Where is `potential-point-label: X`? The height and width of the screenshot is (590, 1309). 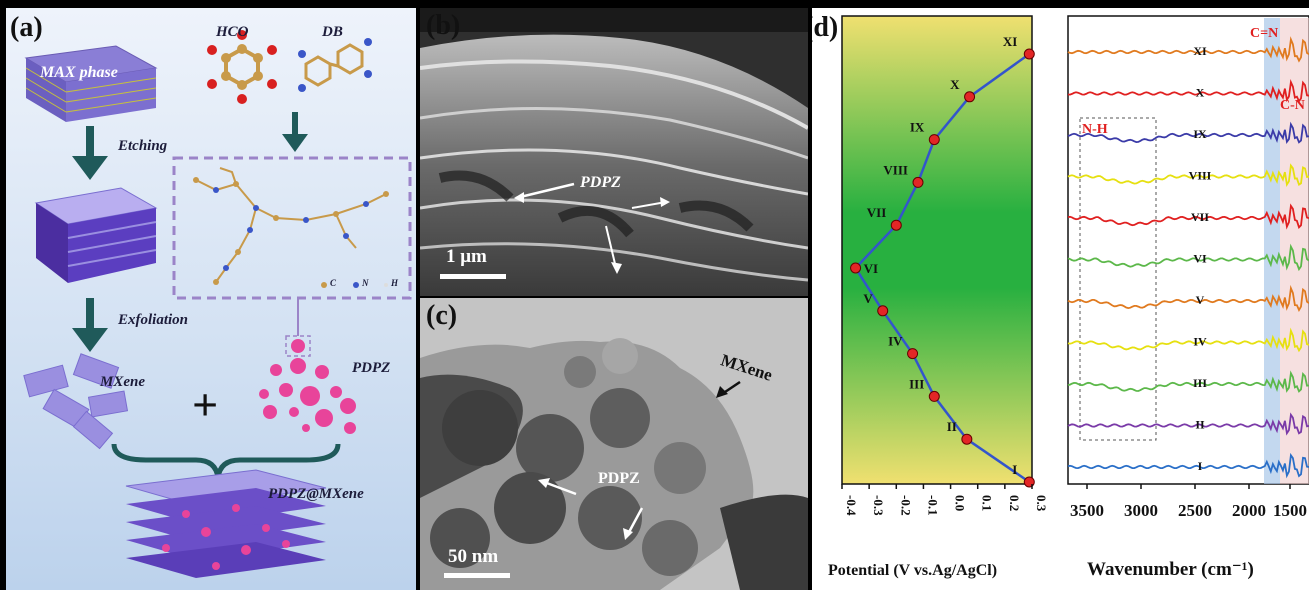
potential-point-label: X is located at coordinates (955, 84).